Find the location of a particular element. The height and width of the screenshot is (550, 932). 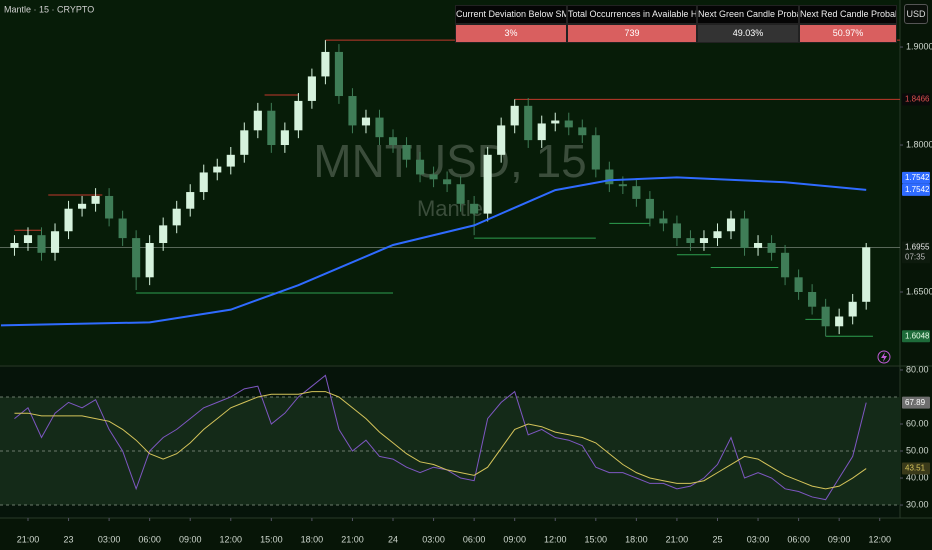

rsi-ma-tag-bg is located at coordinates (916, 468).